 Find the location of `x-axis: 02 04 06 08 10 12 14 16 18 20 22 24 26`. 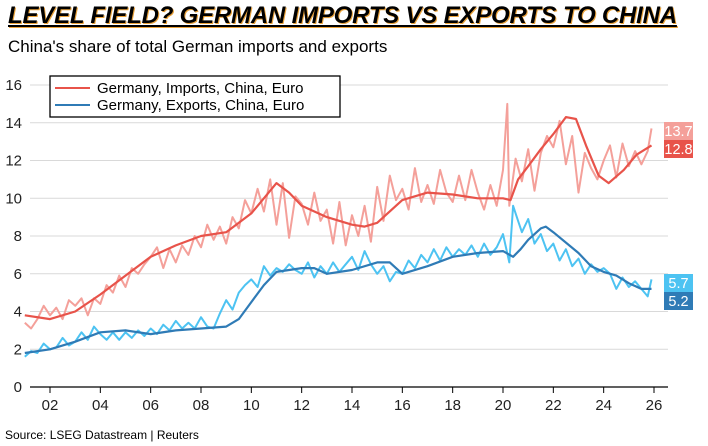

x-axis: 02 04 06 08 10 12 14 16 18 20 22 24 26 is located at coordinates (349, 400).